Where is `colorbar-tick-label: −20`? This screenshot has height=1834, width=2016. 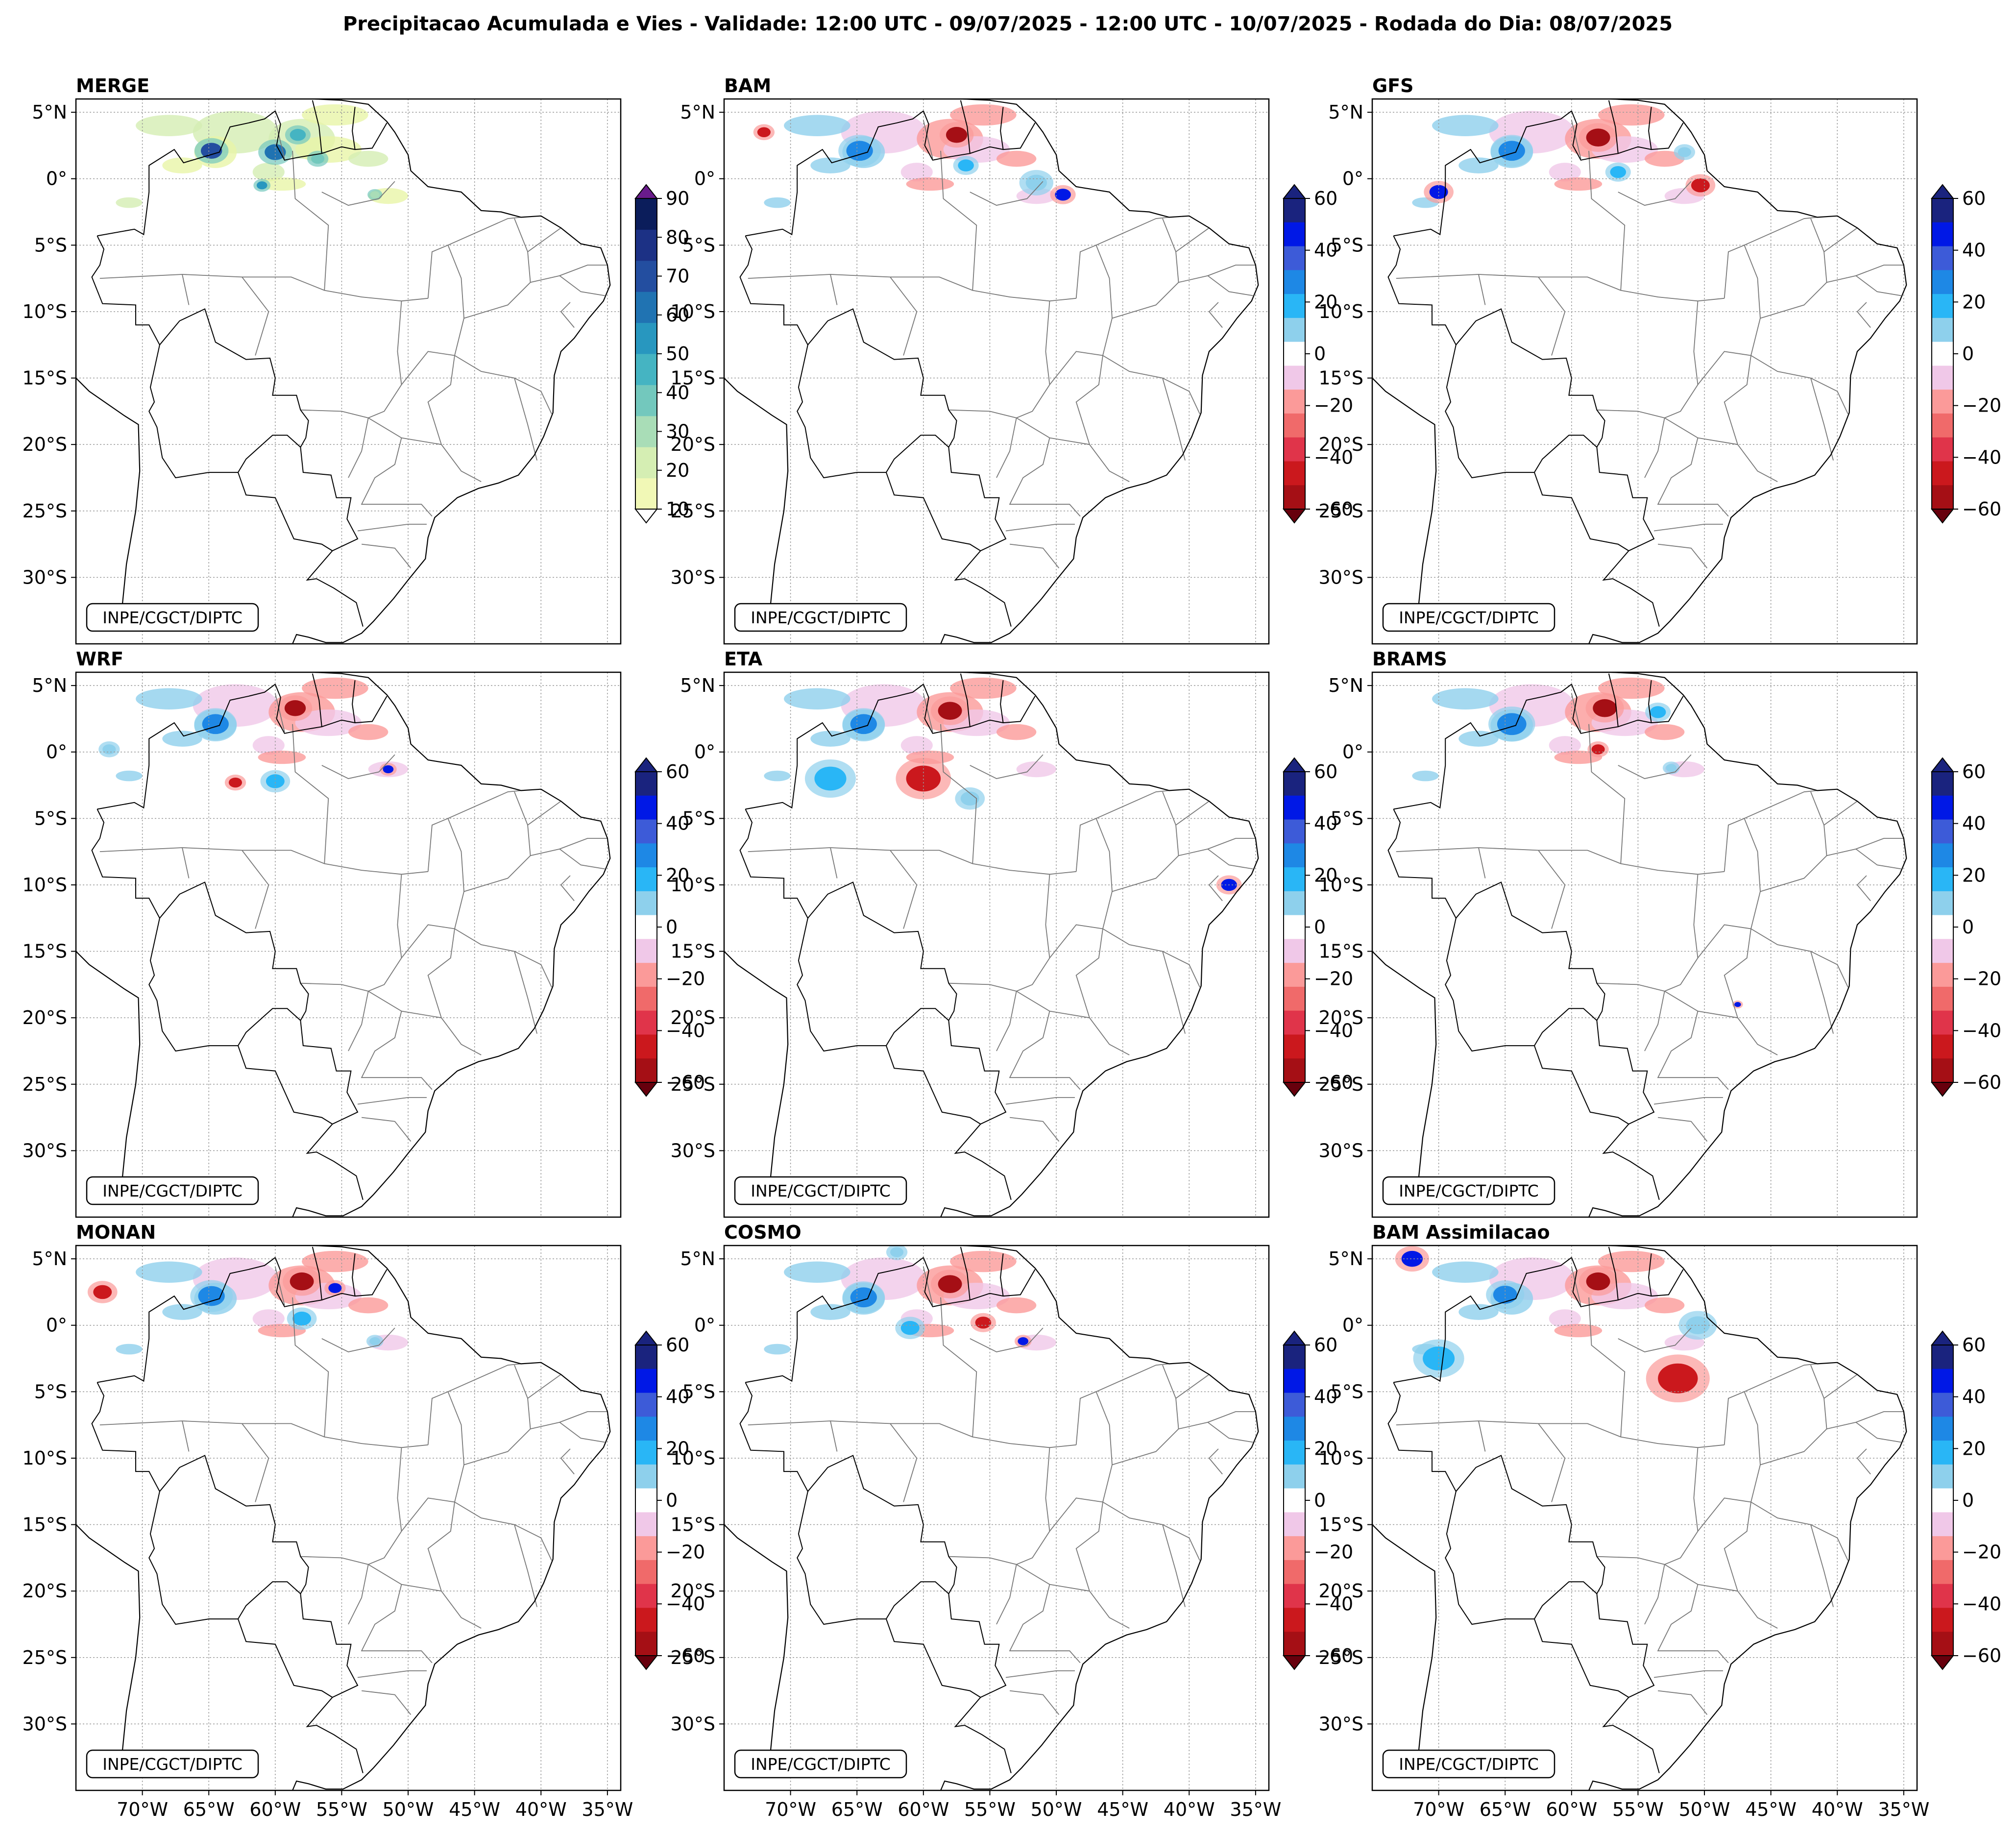 colorbar-tick-label: −20 is located at coordinates (685, 979).